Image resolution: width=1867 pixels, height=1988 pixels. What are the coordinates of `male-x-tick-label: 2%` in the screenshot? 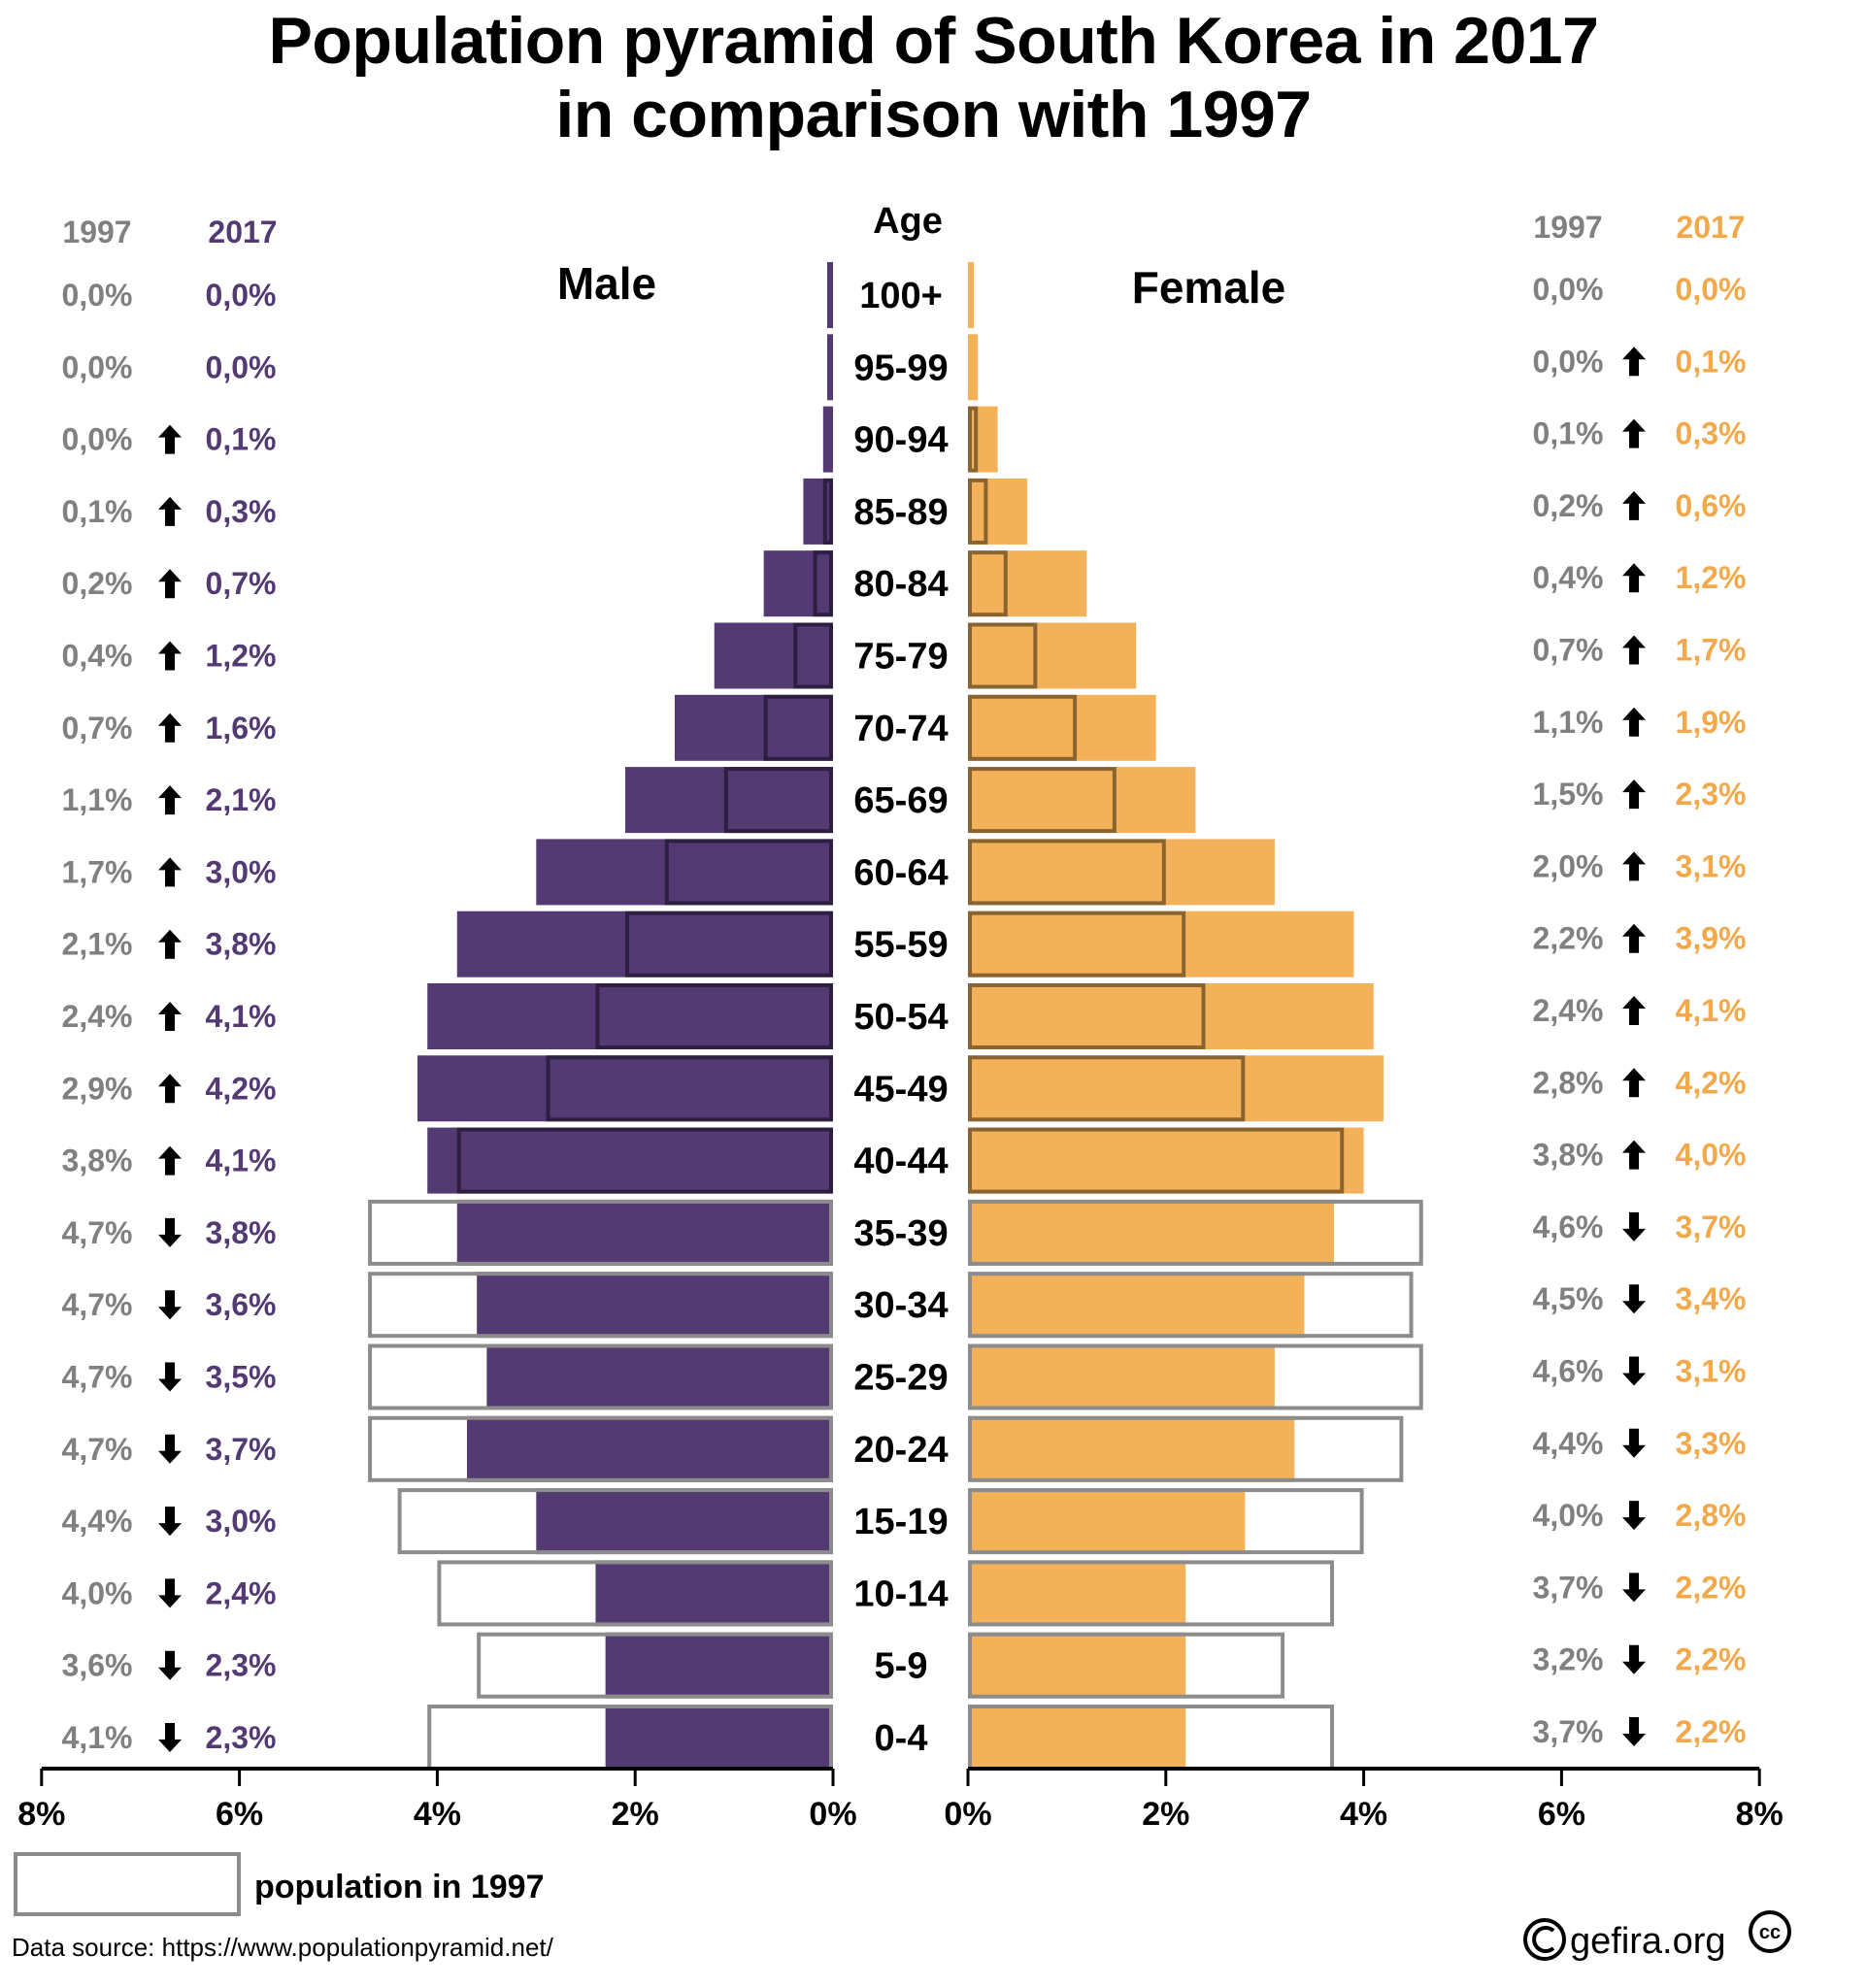 It's located at (635, 1815).